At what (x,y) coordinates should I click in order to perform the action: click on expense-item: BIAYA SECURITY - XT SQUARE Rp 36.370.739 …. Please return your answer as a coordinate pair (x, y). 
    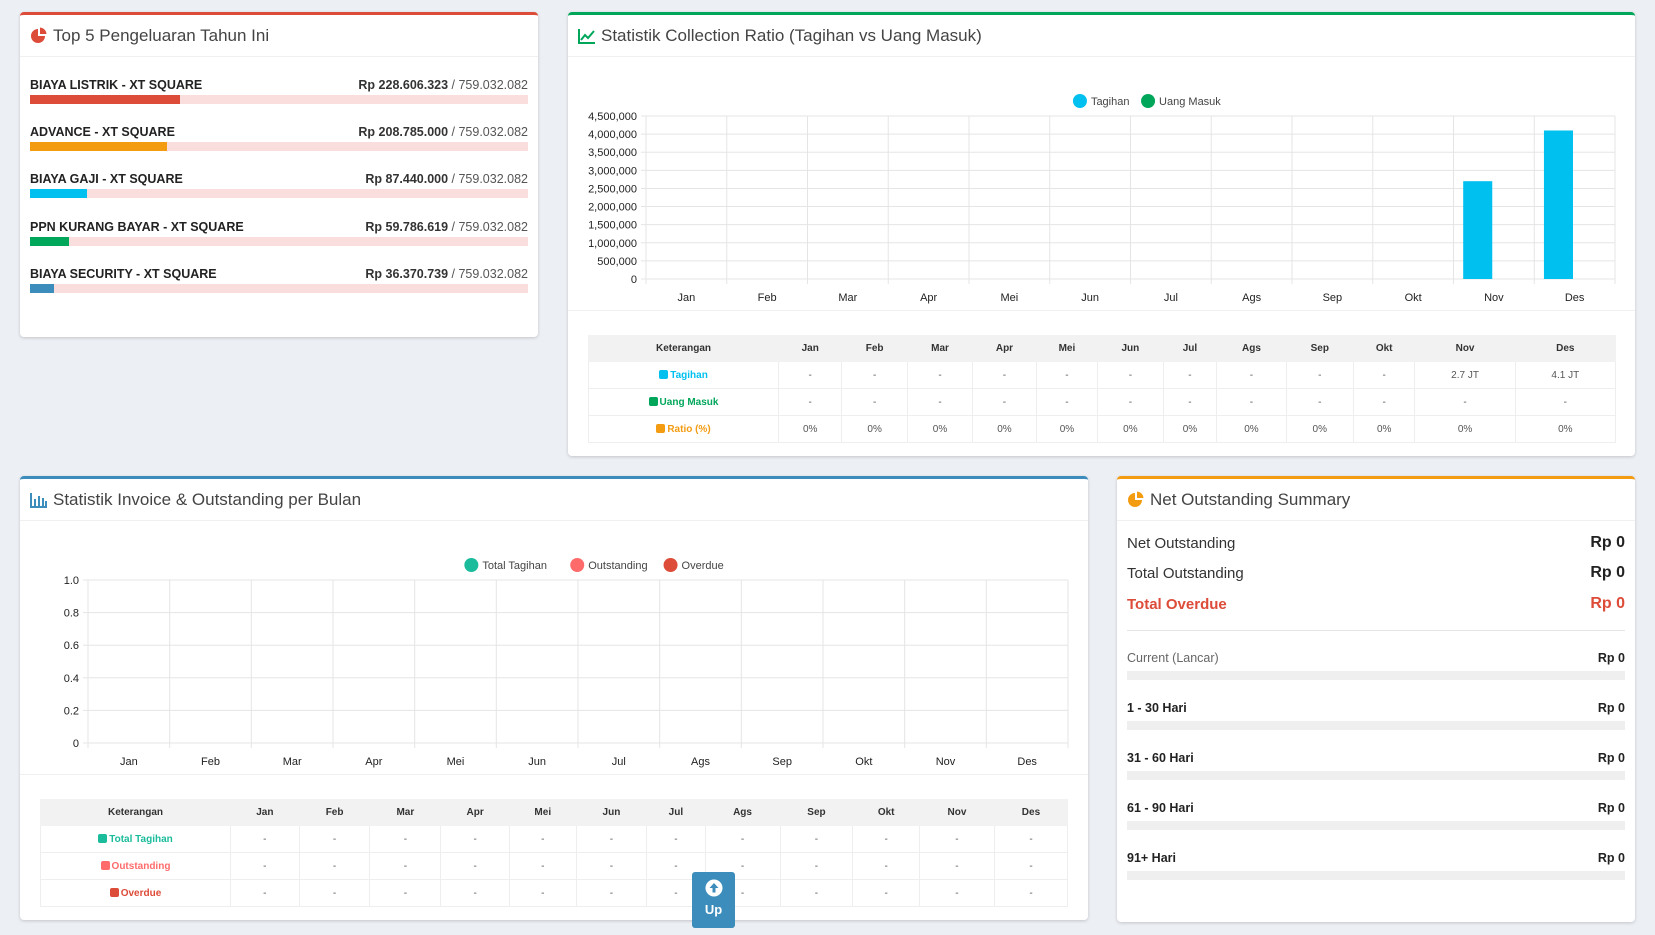
    Looking at the image, I should click on (279, 279).